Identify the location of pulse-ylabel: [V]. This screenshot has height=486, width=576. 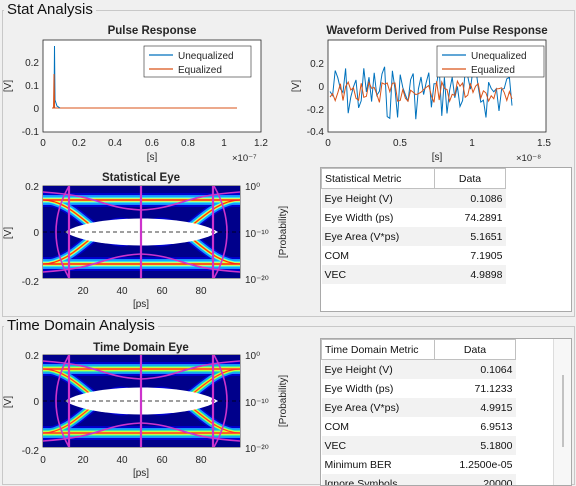
(8, 86).